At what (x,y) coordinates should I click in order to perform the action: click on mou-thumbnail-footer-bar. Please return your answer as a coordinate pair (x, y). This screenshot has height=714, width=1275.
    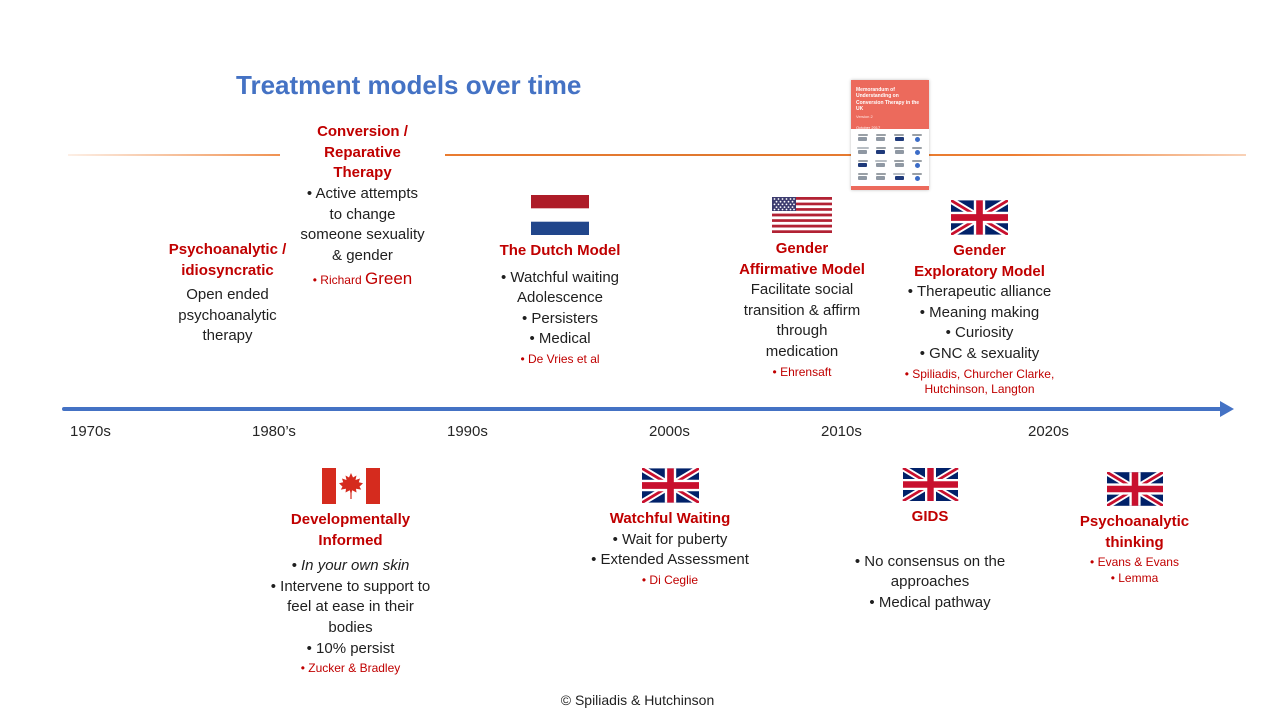
    Looking at the image, I should click on (890, 188).